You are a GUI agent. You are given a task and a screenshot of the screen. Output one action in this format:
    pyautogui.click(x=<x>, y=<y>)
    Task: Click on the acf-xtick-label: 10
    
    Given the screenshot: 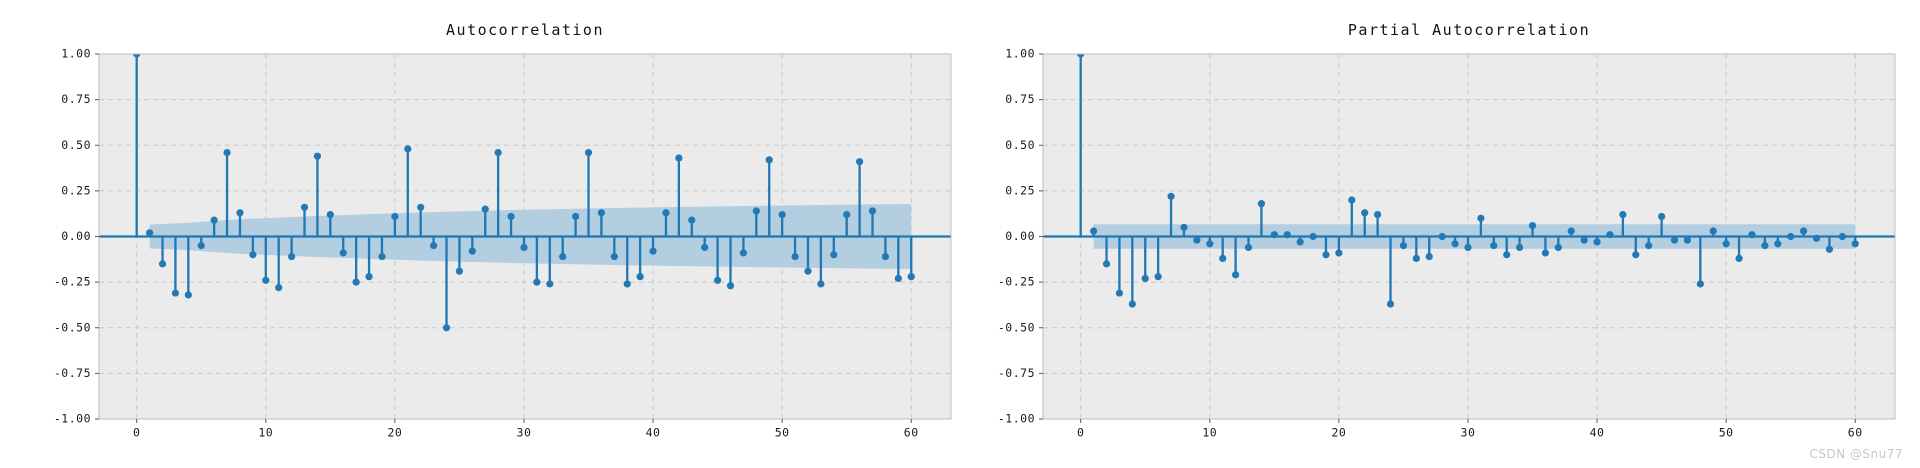 What is the action you would take?
    pyautogui.click(x=265, y=433)
    